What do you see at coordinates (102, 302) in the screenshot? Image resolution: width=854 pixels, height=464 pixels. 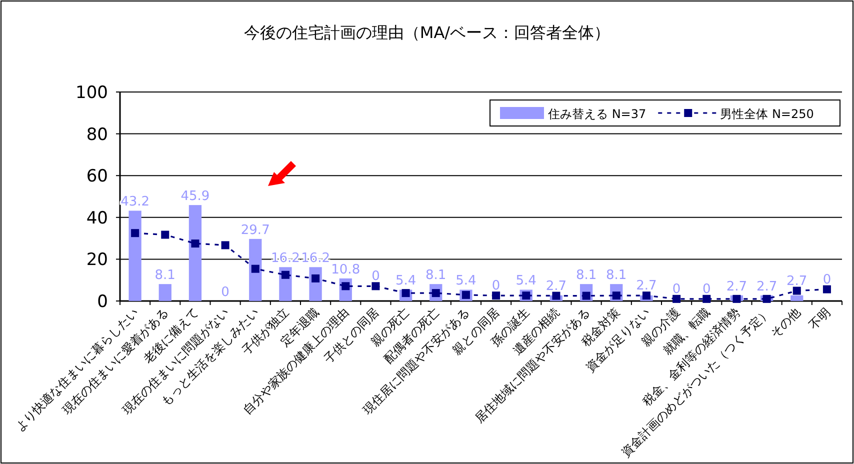 I see `y-tick-label: 0` at bounding box center [102, 302].